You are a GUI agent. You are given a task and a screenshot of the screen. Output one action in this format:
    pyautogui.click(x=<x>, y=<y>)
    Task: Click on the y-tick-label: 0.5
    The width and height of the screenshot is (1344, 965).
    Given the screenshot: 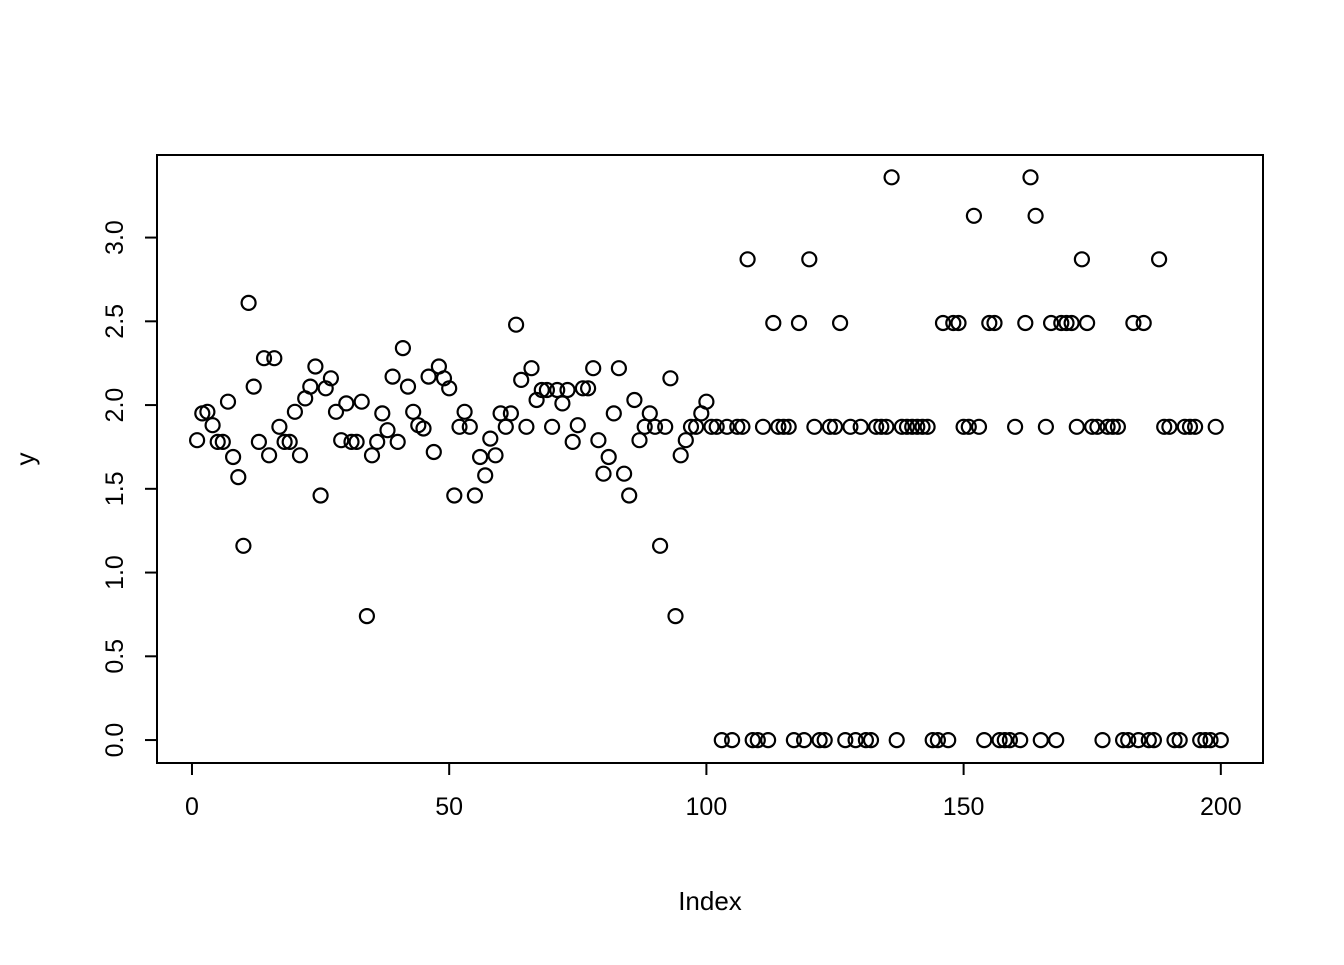 What is the action you would take?
    pyautogui.click(x=115, y=656)
    